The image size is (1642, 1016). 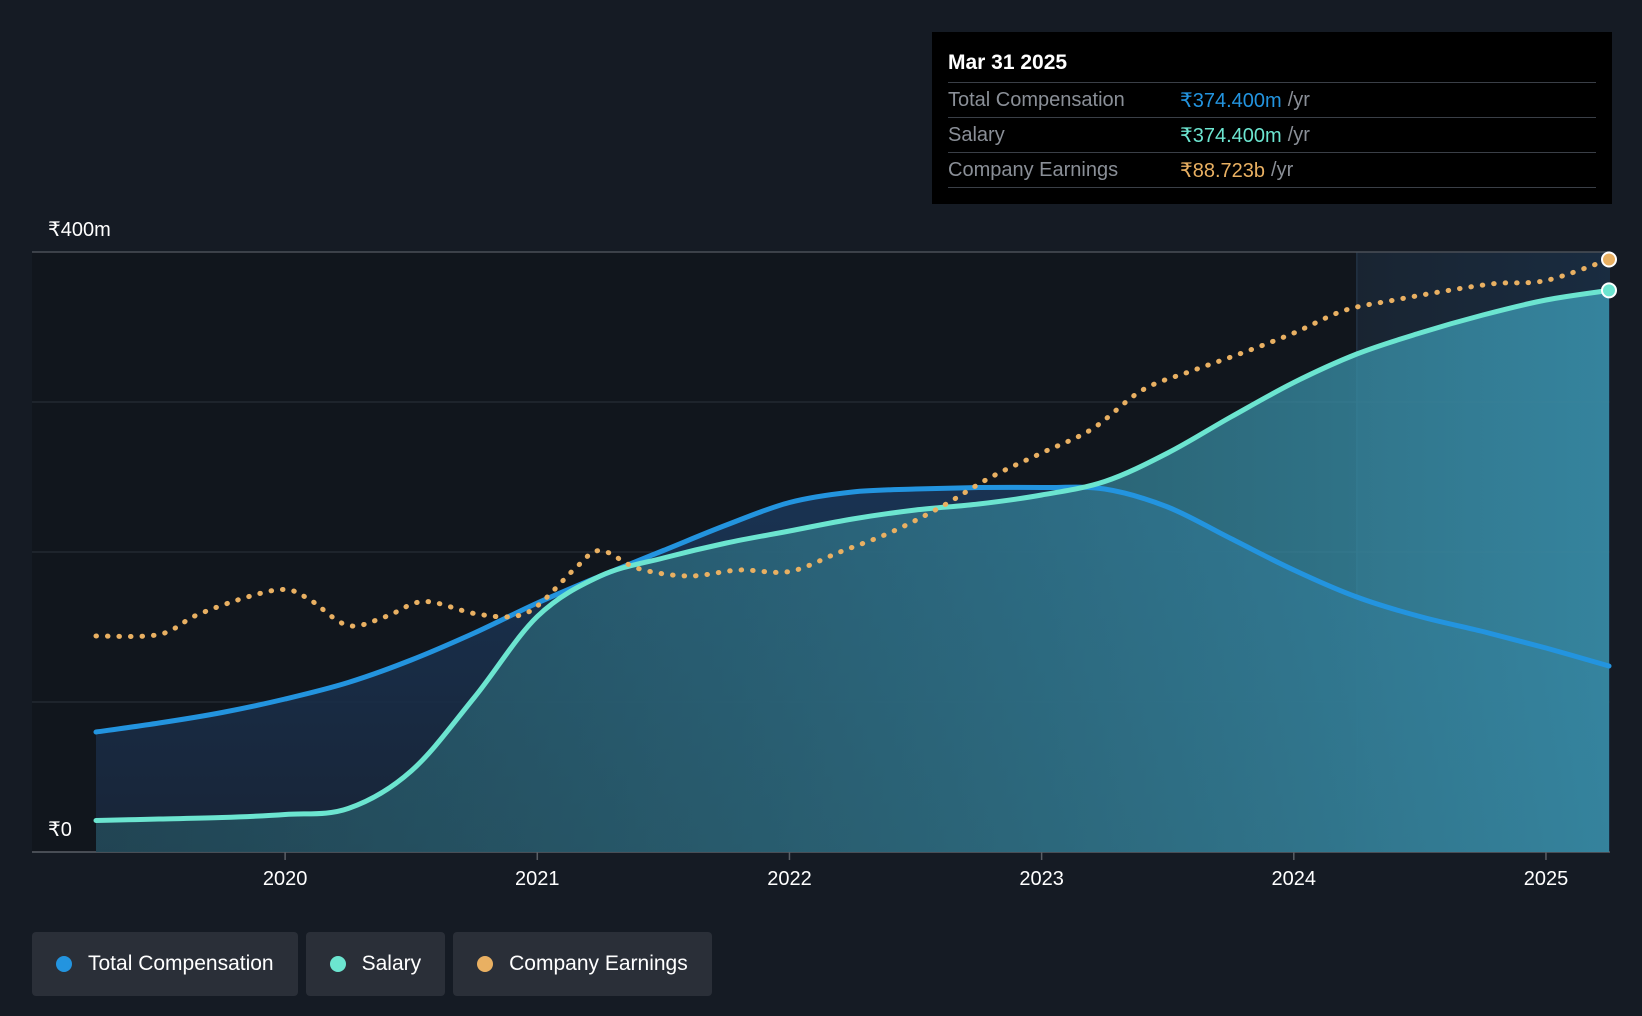 What do you see at coordinates (181, 963) in the screenshot?
I see `legend-label: Total Compensation` at bounding box center [181, 963].